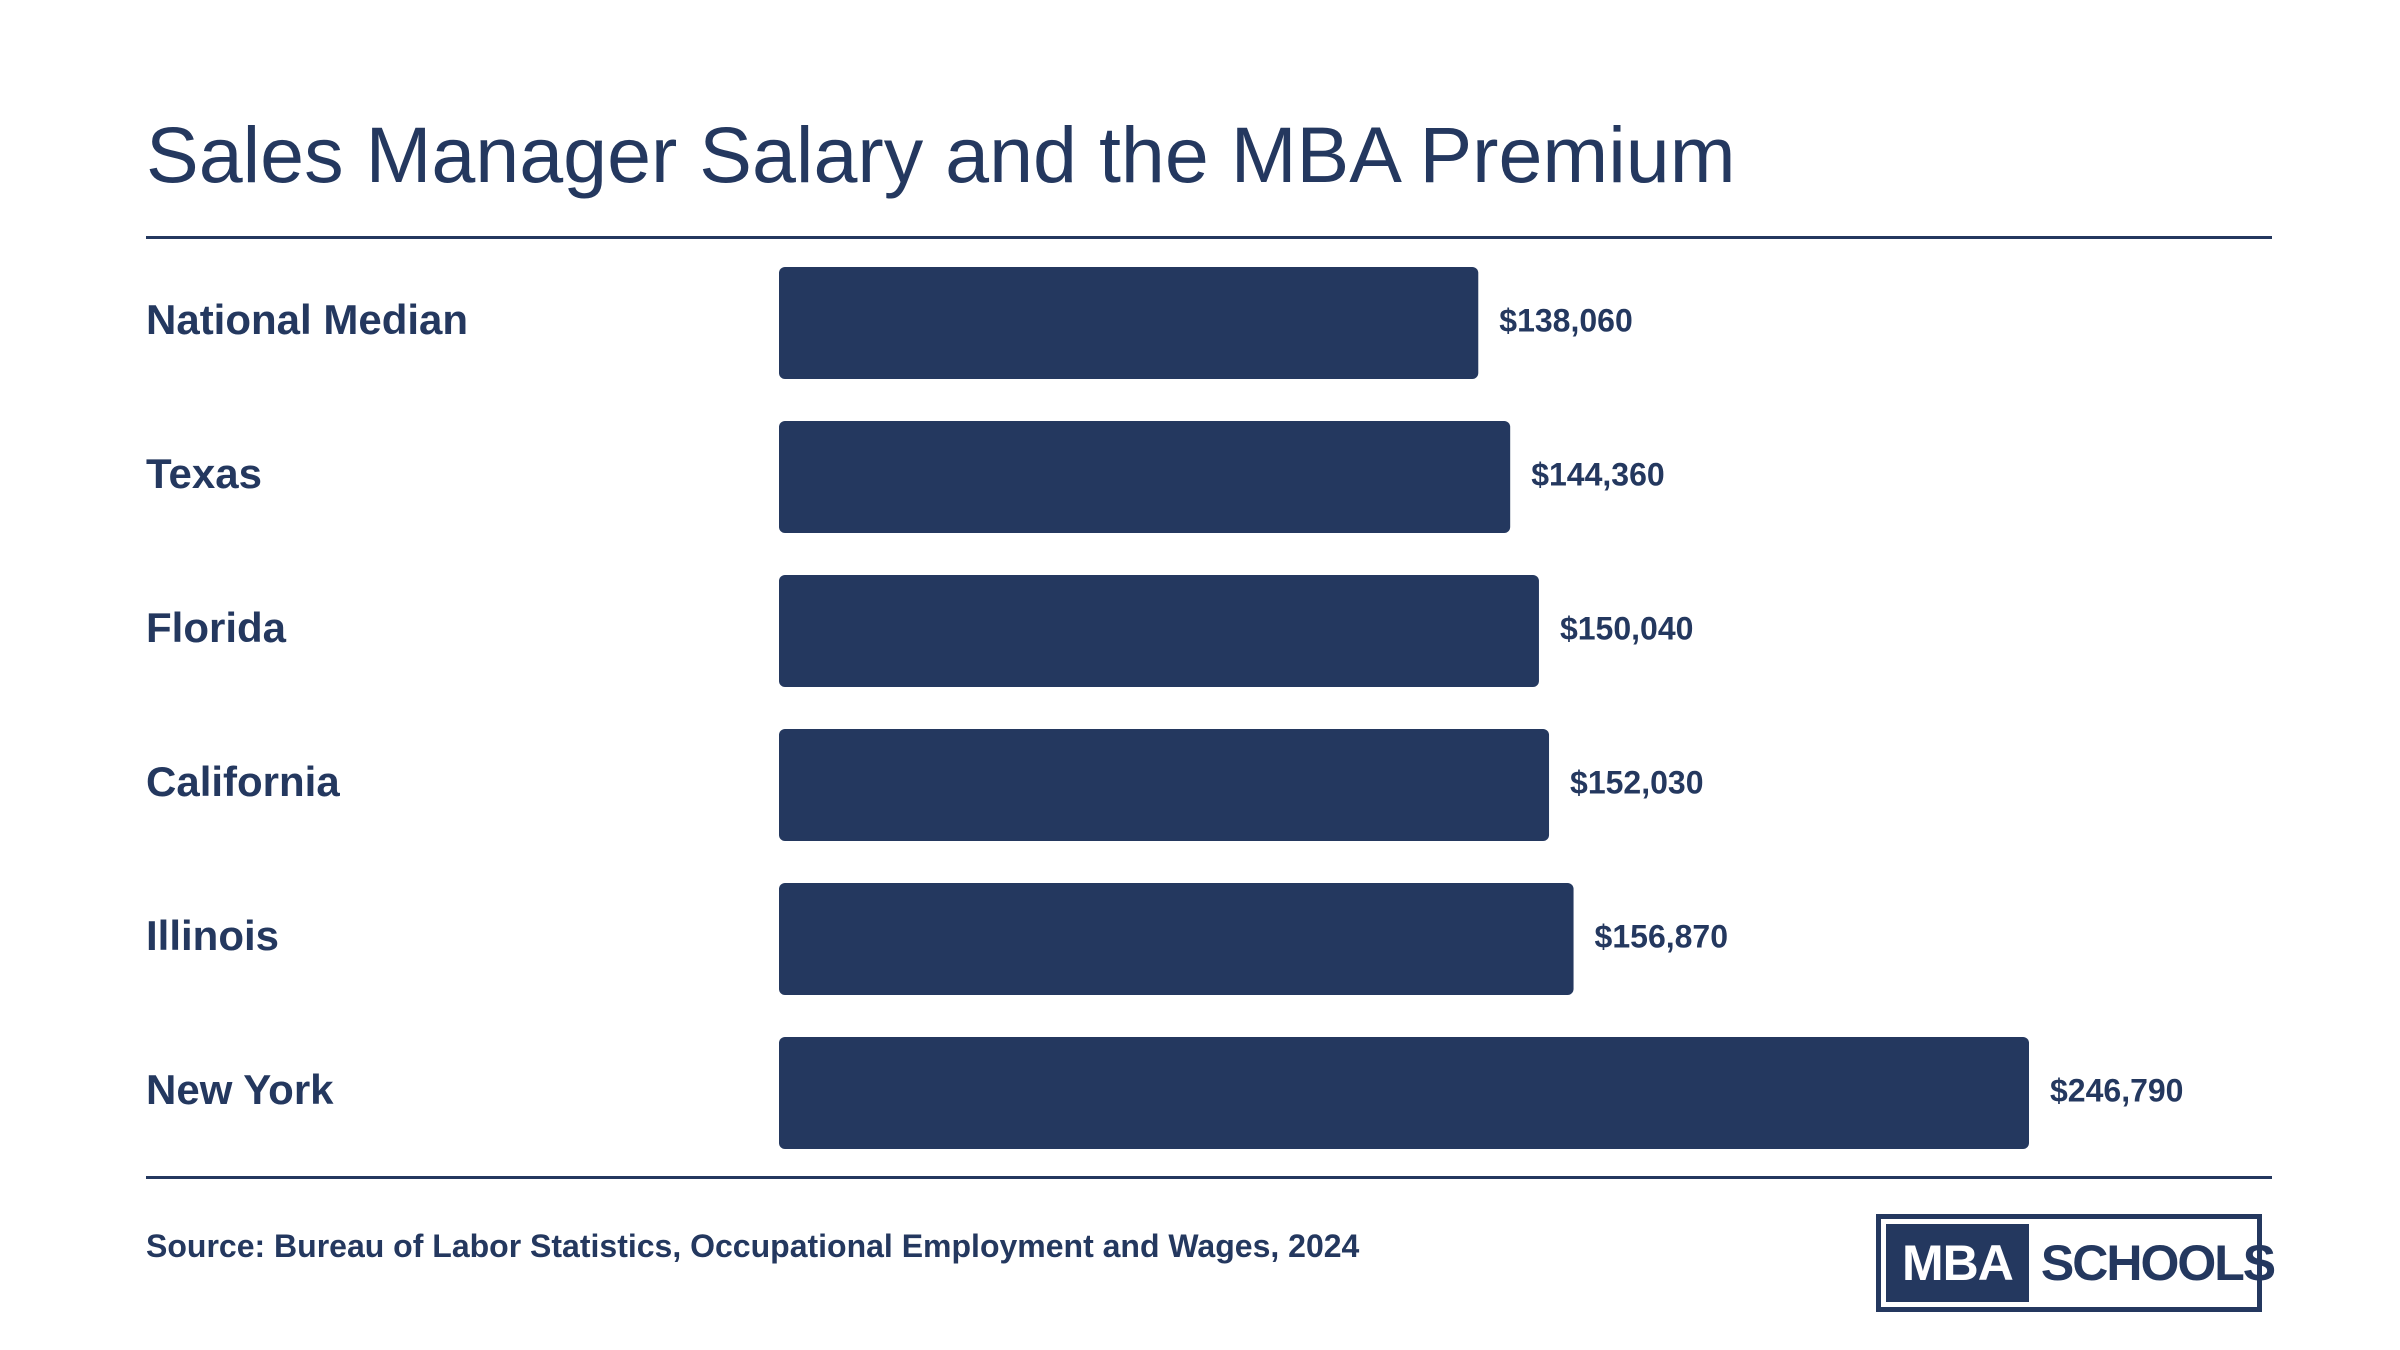 The width and height of the screenshot is (2400, 1350). Describe the element at coordinates (240, 1089) in the screenshot. I see `category-label: New York` at that location.